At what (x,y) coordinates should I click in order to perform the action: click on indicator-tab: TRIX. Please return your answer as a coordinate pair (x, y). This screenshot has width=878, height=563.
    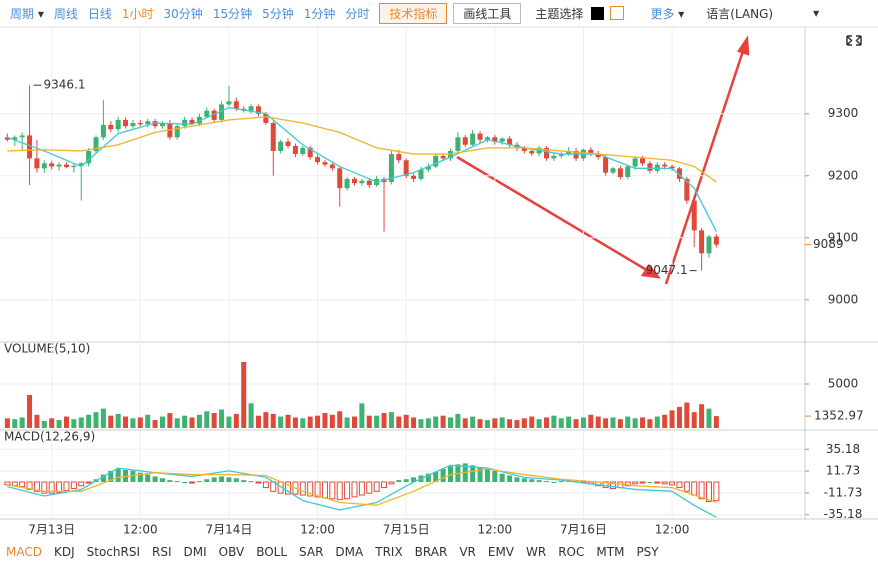
    Looking at the image, I should click on (389, 552).